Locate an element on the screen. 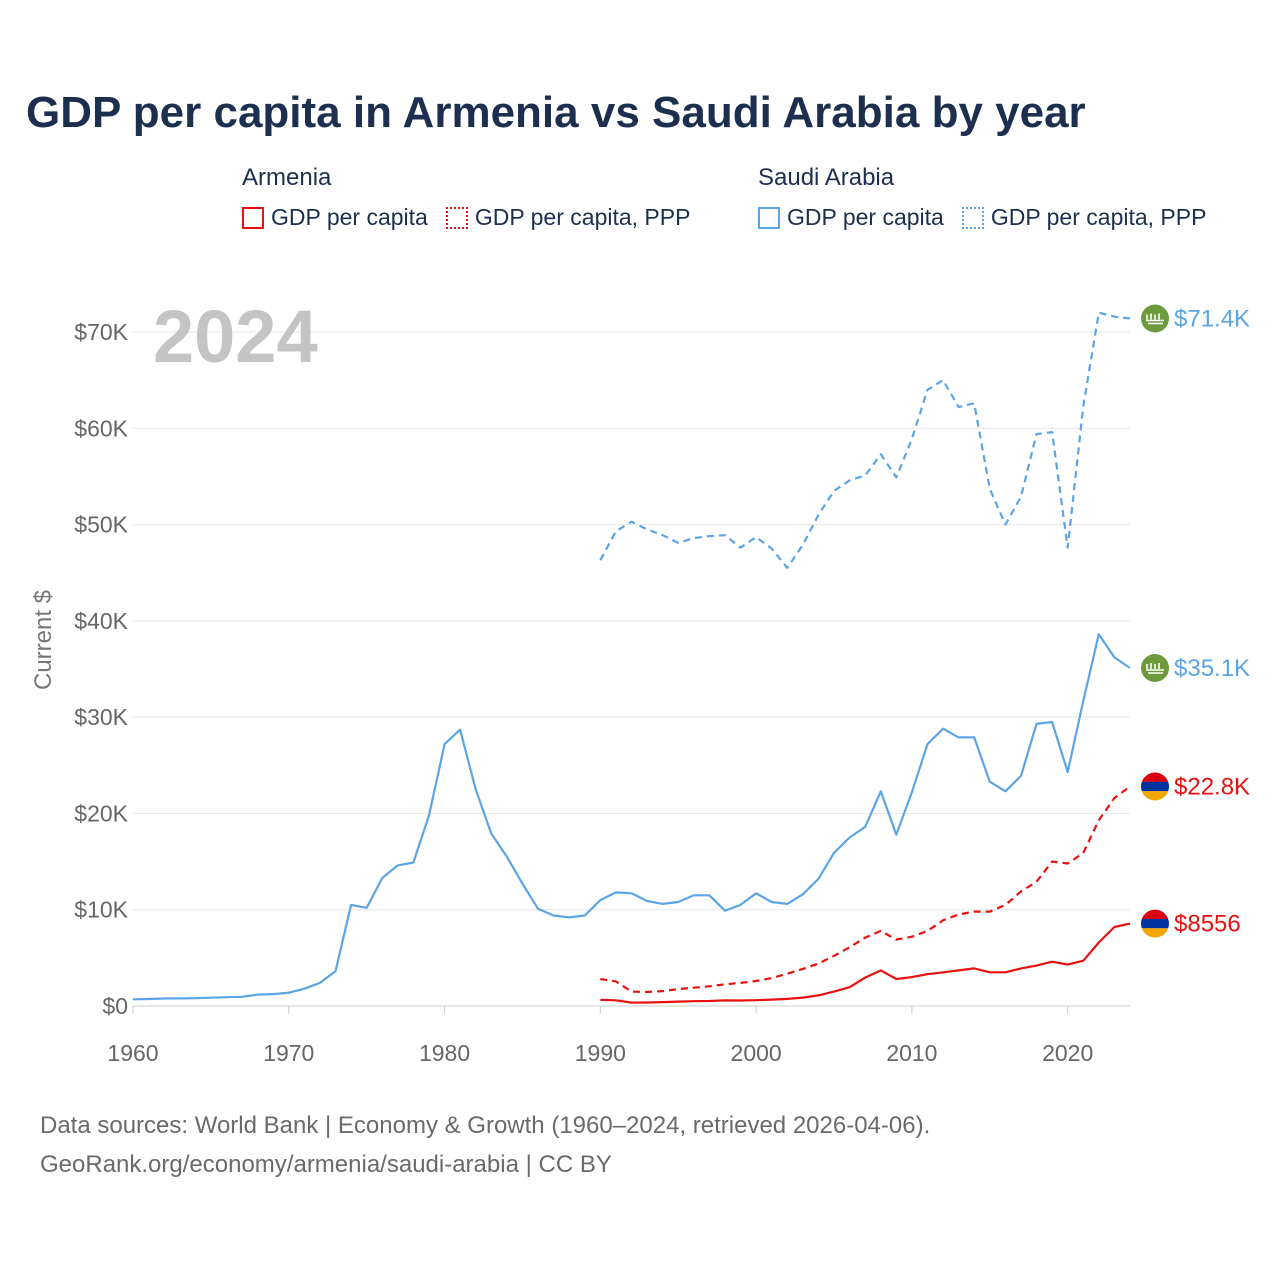 The width and height of the screenshot is (1280, 1280). series-end-label: $35.1K is located at coordinates (1212, 668).